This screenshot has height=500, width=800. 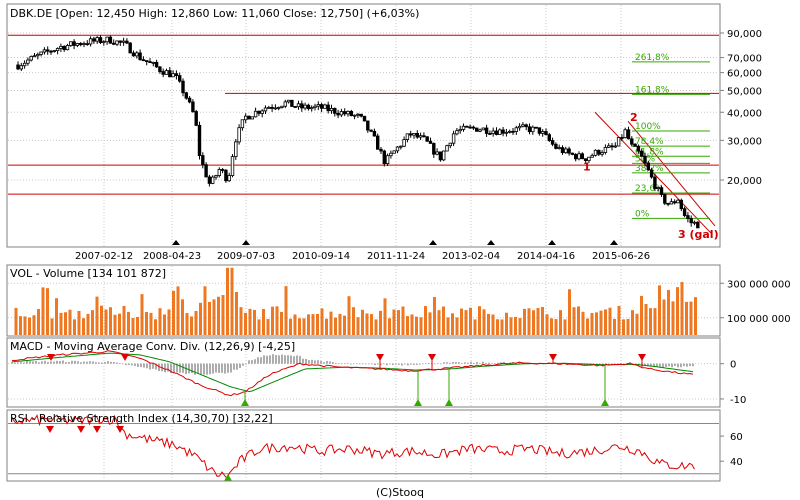 What do you see at coordinates (160, 12) in the screenshot?
I see `price-title-bg` at bounding box center [160, 12].